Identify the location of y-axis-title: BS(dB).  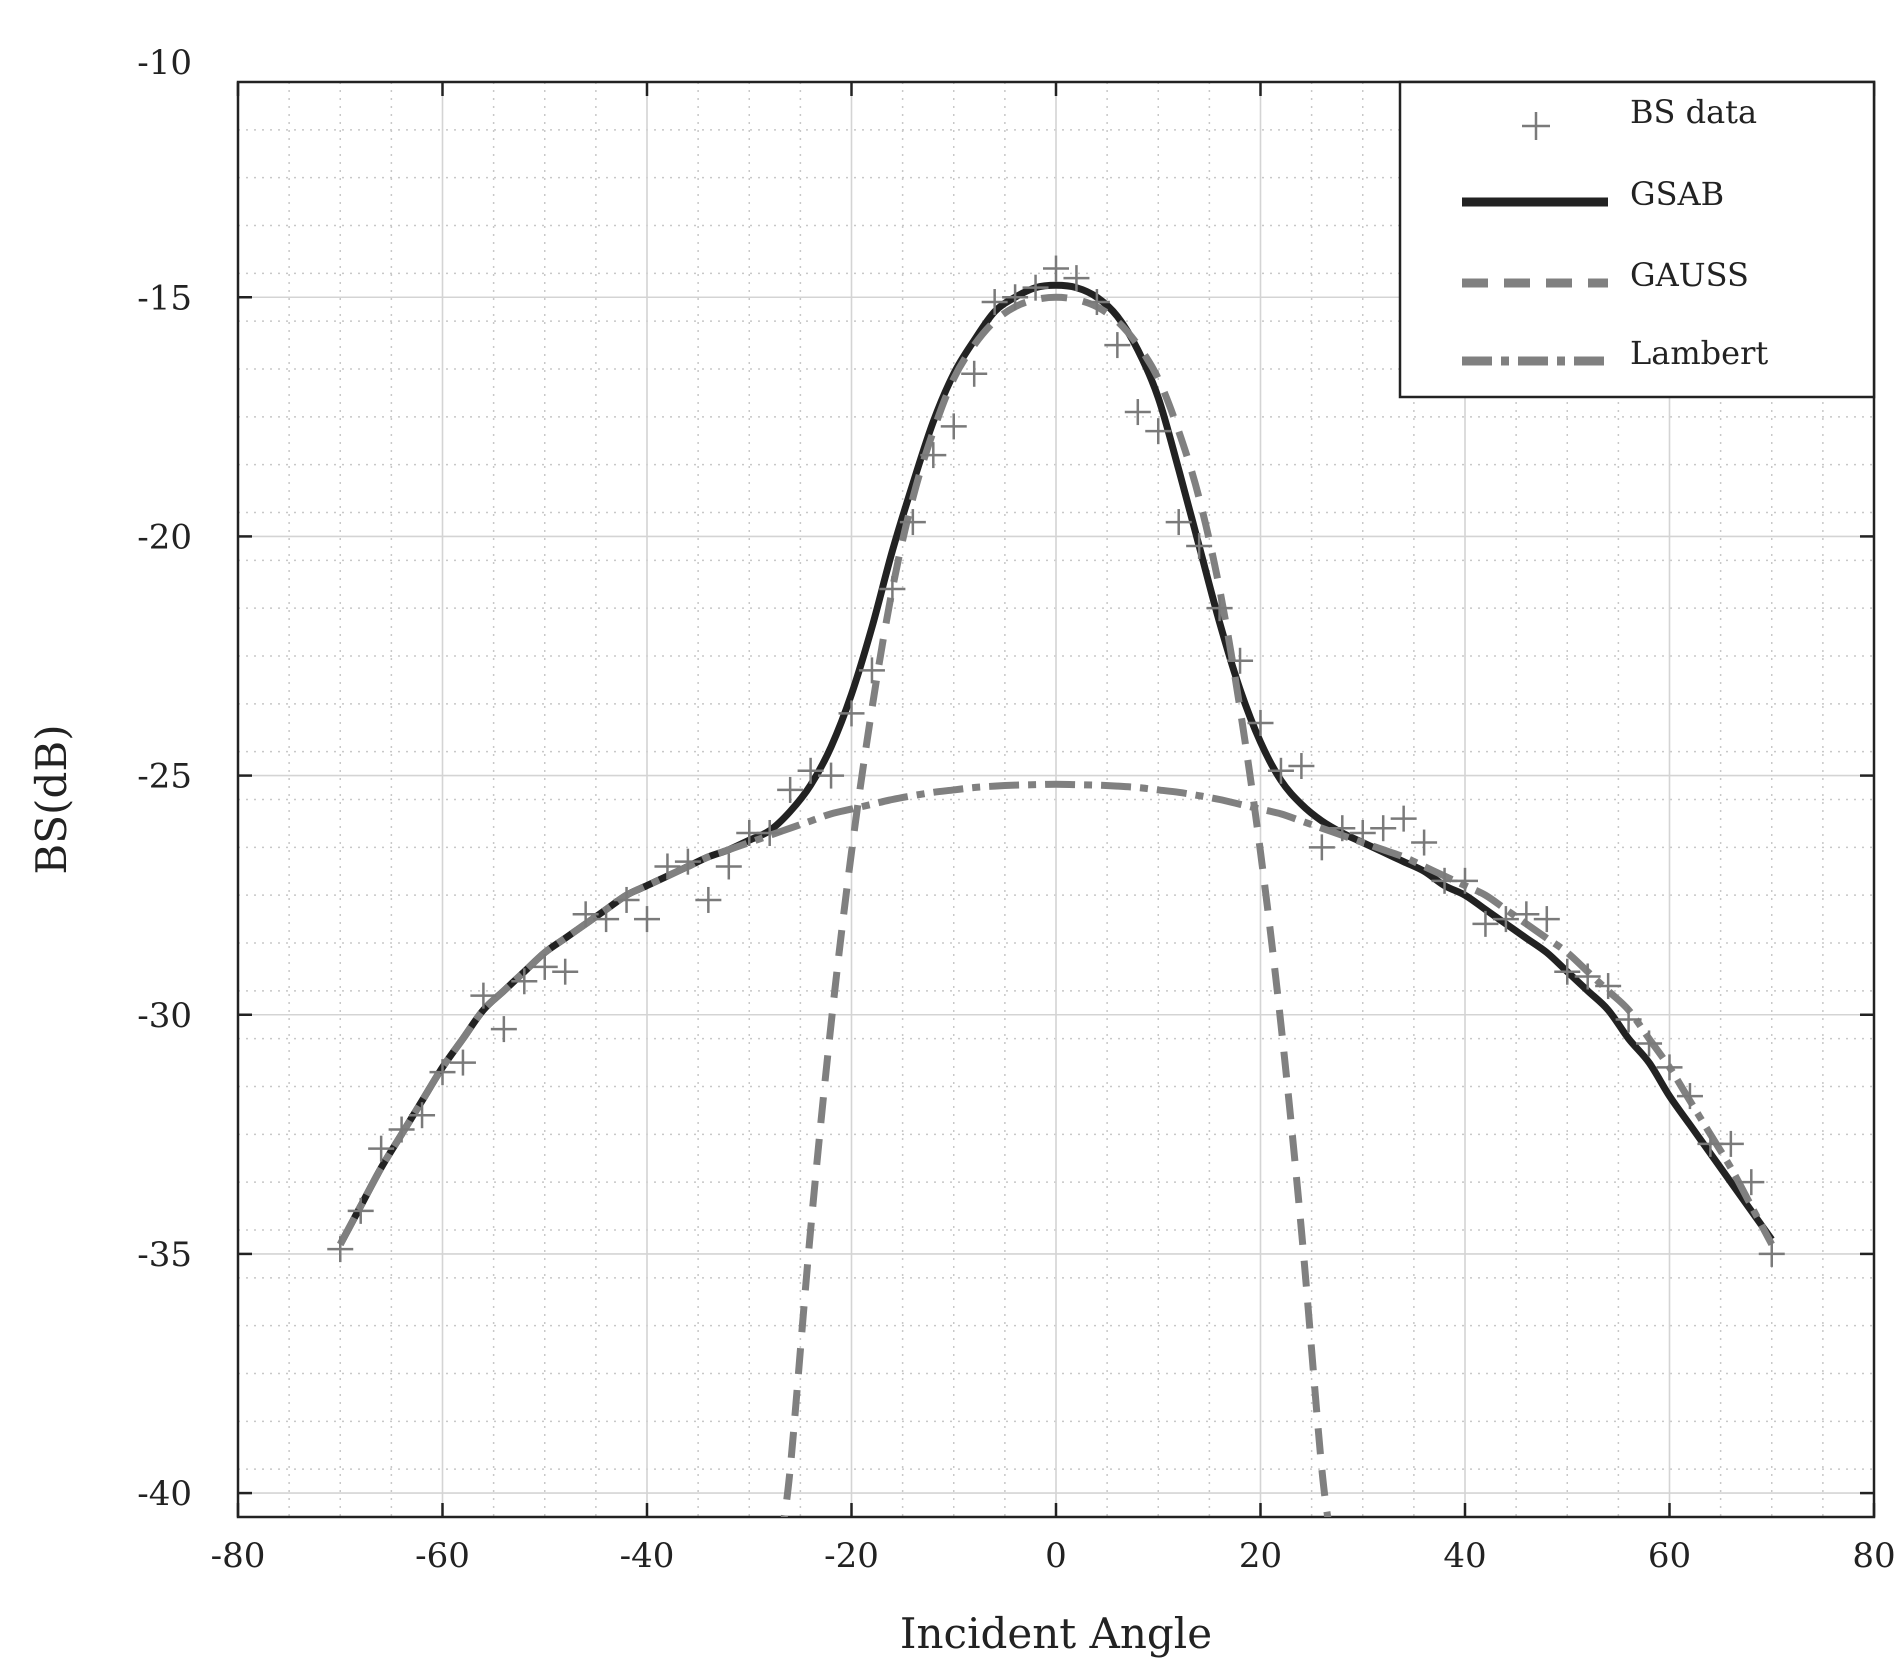
(51, 799).